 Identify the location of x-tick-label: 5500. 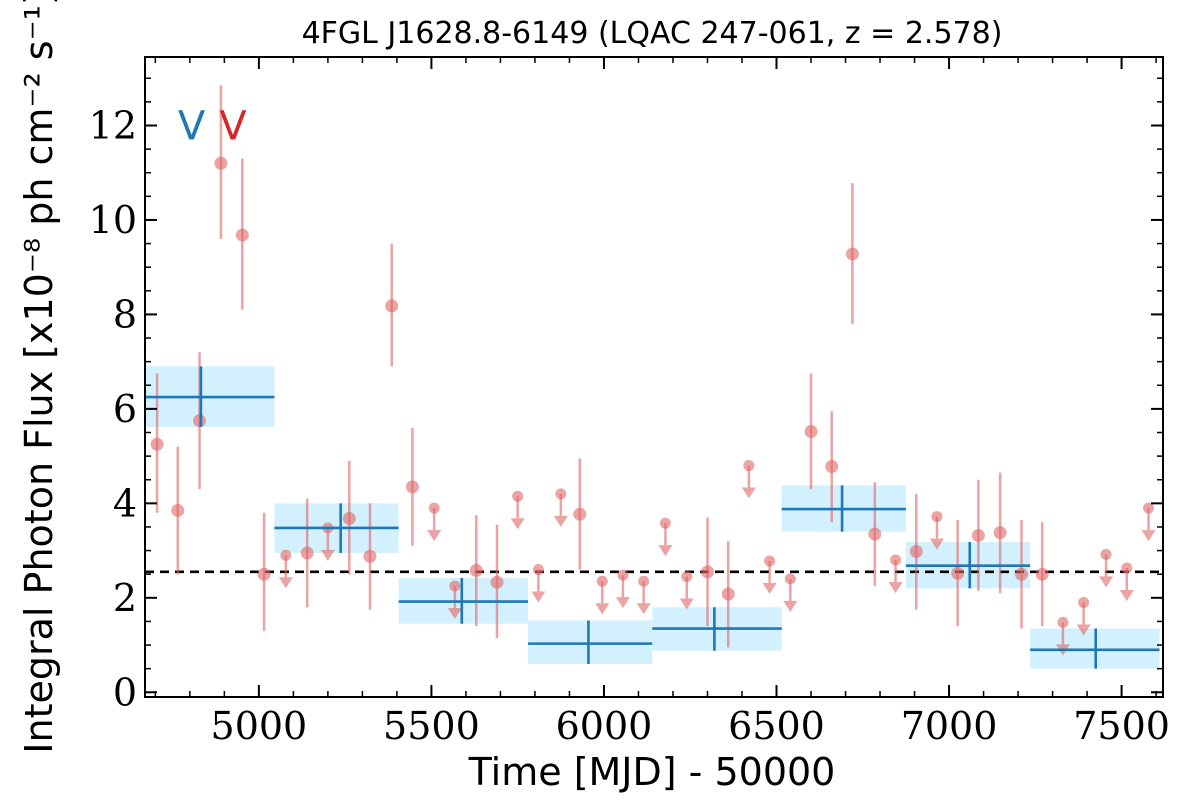
(431, 726).